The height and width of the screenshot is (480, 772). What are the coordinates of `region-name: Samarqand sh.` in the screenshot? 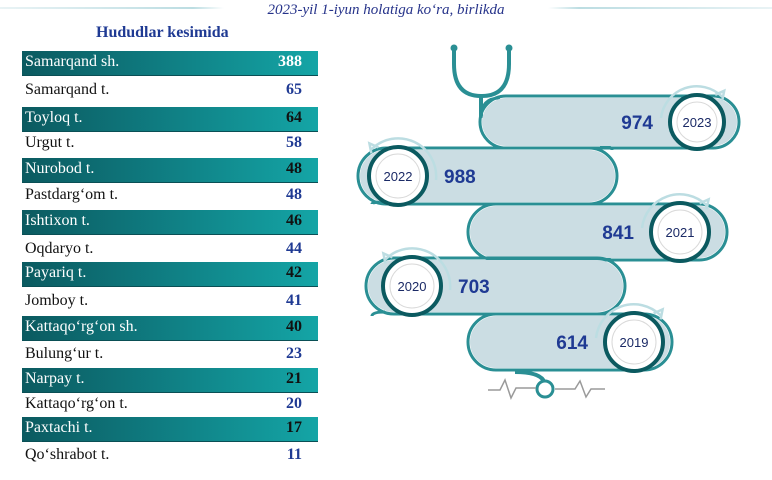 It's located at (72, 61).